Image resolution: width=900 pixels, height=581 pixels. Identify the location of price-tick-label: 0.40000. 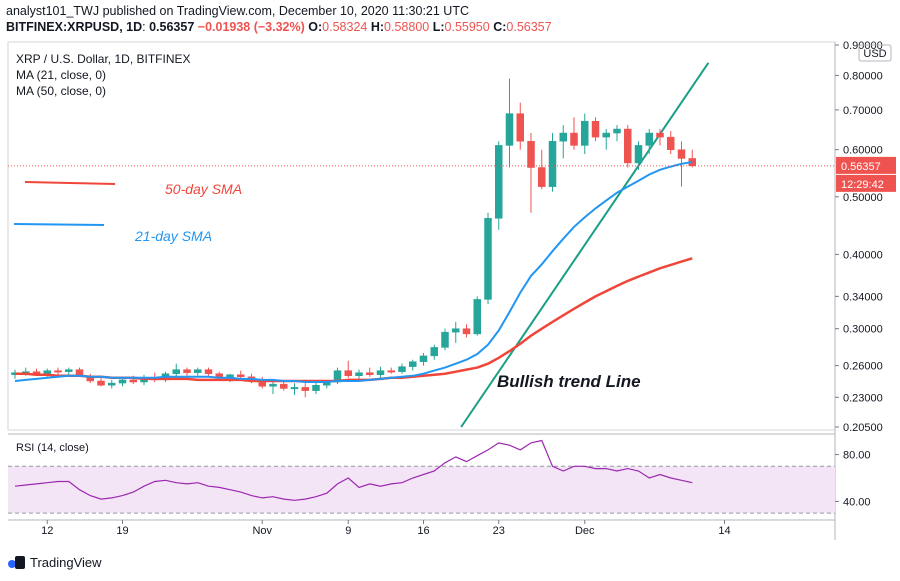
(863, 255).